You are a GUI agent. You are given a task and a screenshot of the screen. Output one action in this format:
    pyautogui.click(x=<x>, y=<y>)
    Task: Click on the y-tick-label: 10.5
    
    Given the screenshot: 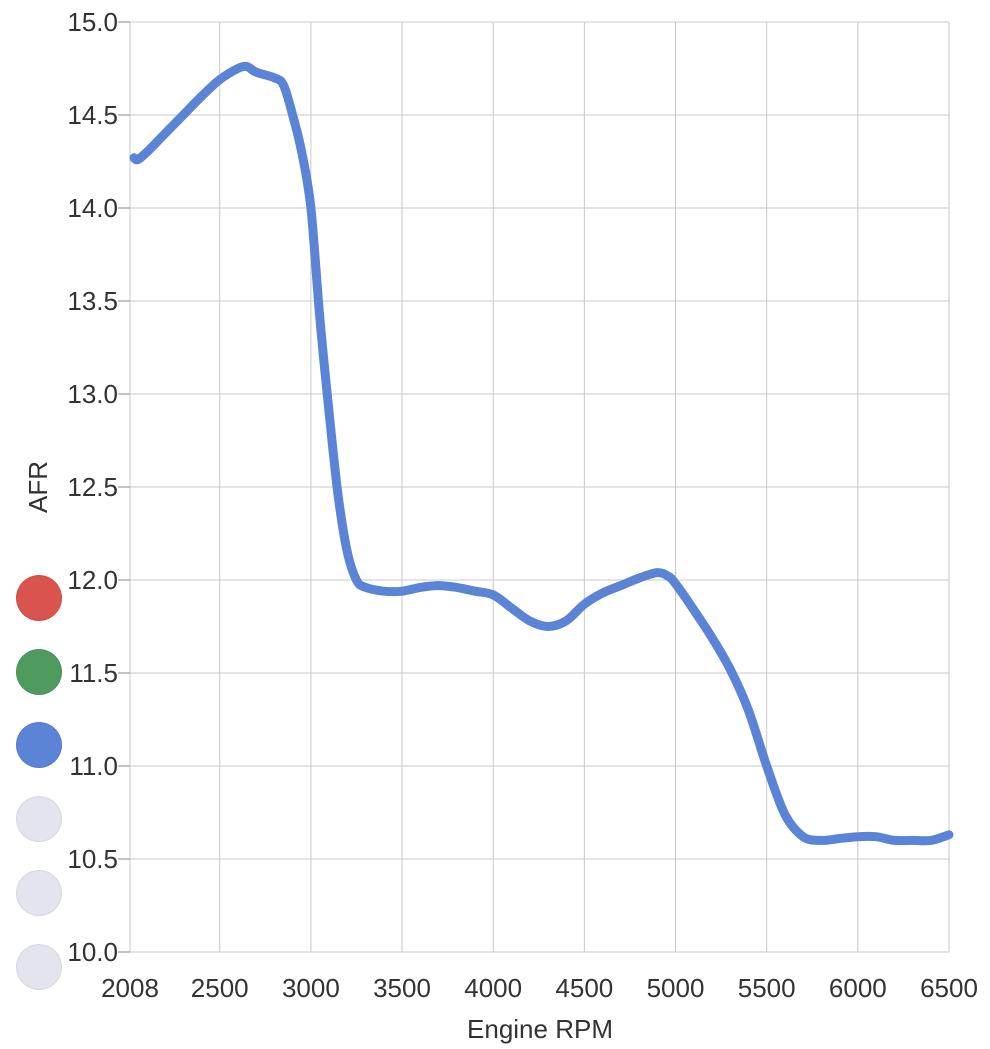 What is the action you would take?
    pyautogui.click(x=92, y=859)
    